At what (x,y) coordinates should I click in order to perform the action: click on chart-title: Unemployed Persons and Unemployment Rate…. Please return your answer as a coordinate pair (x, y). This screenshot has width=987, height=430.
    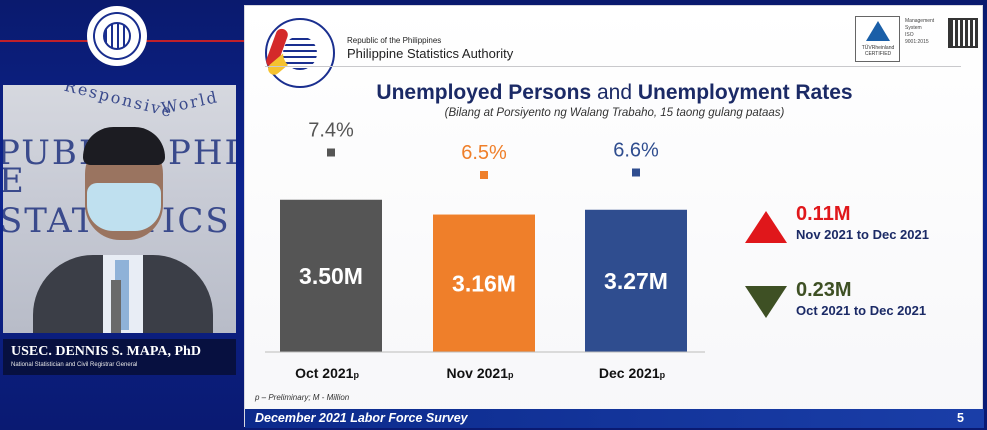
    Looking at the image, I should click on (614, 92).